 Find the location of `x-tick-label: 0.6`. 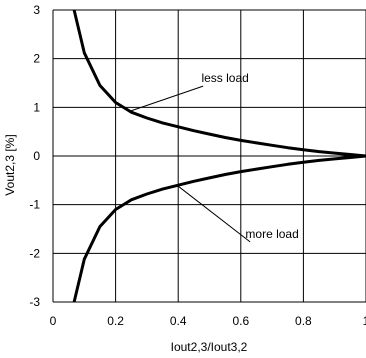

x-tick-label: 0.6 is located at coordinates (240, 321).